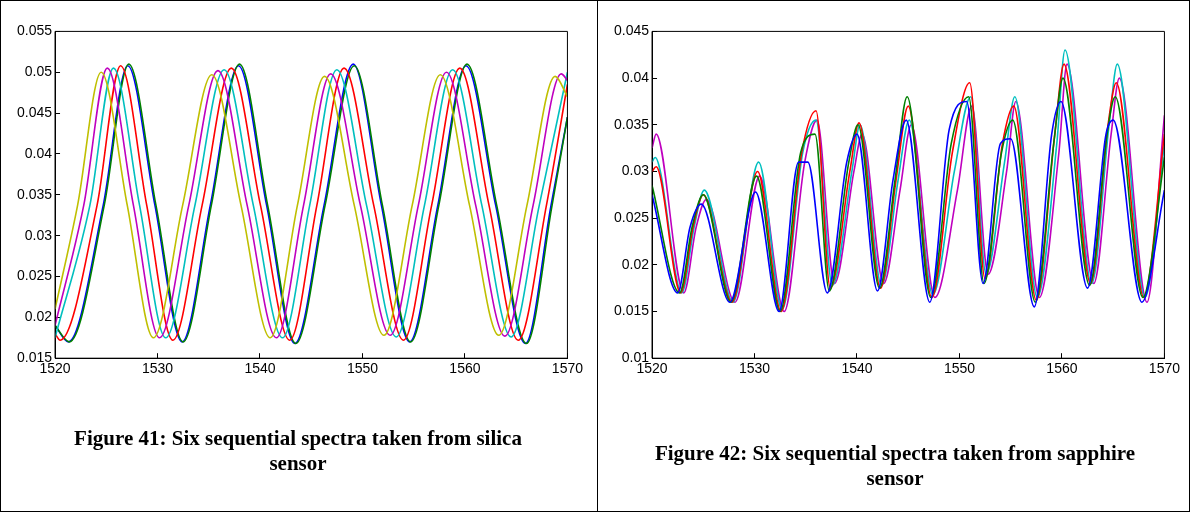 Image resolution: width=1190 pixels, height=512 pixels. What do you see at coordinates (298, 451) in the screenshot?
I see `caption: Figure 41: Six sequential spectra taken from silica sensor` at bounding box center [298, 451].